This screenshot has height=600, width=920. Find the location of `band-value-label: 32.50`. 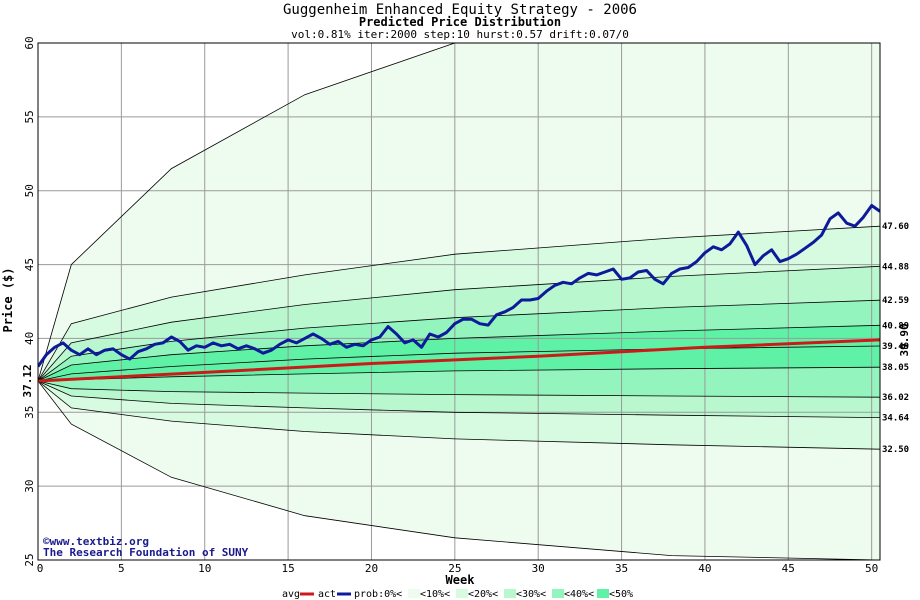

band-value-label: 32.50 is located at coordinates (895, 450).